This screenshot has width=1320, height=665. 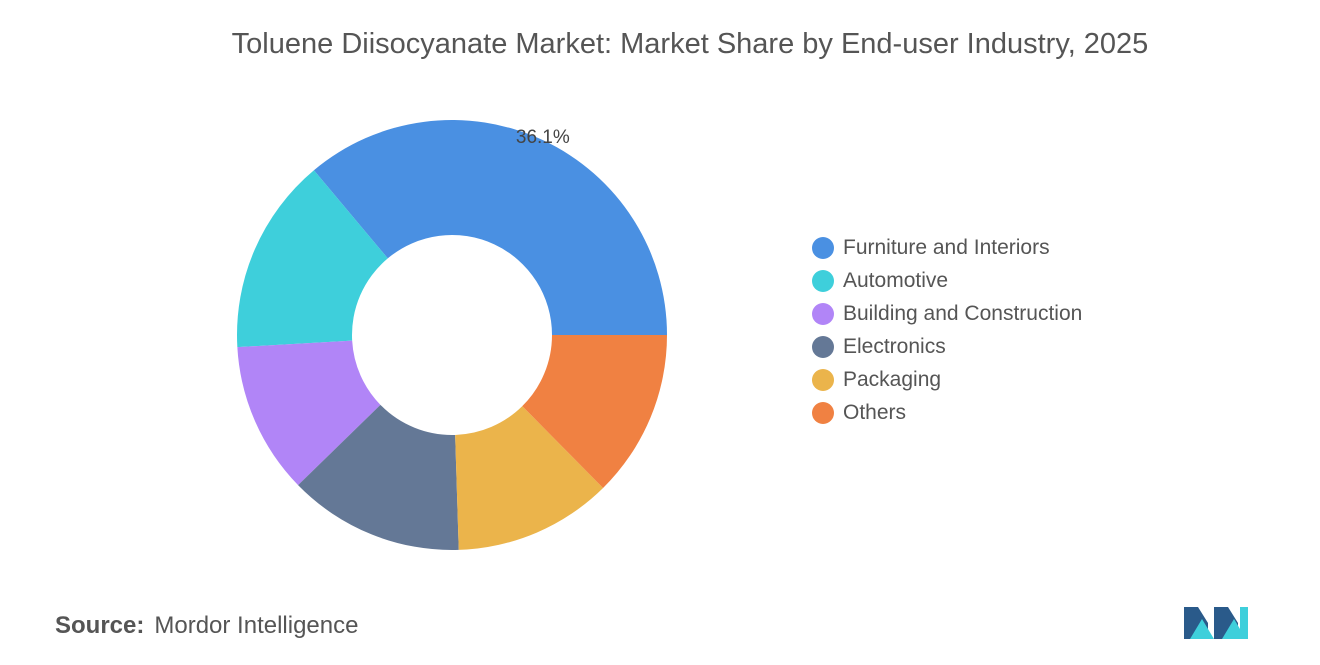 What do you see at coordinates (256, 625) in the screenshot?
I see `source-value: Mordor Intelligence` at bounding box center [256, 625].